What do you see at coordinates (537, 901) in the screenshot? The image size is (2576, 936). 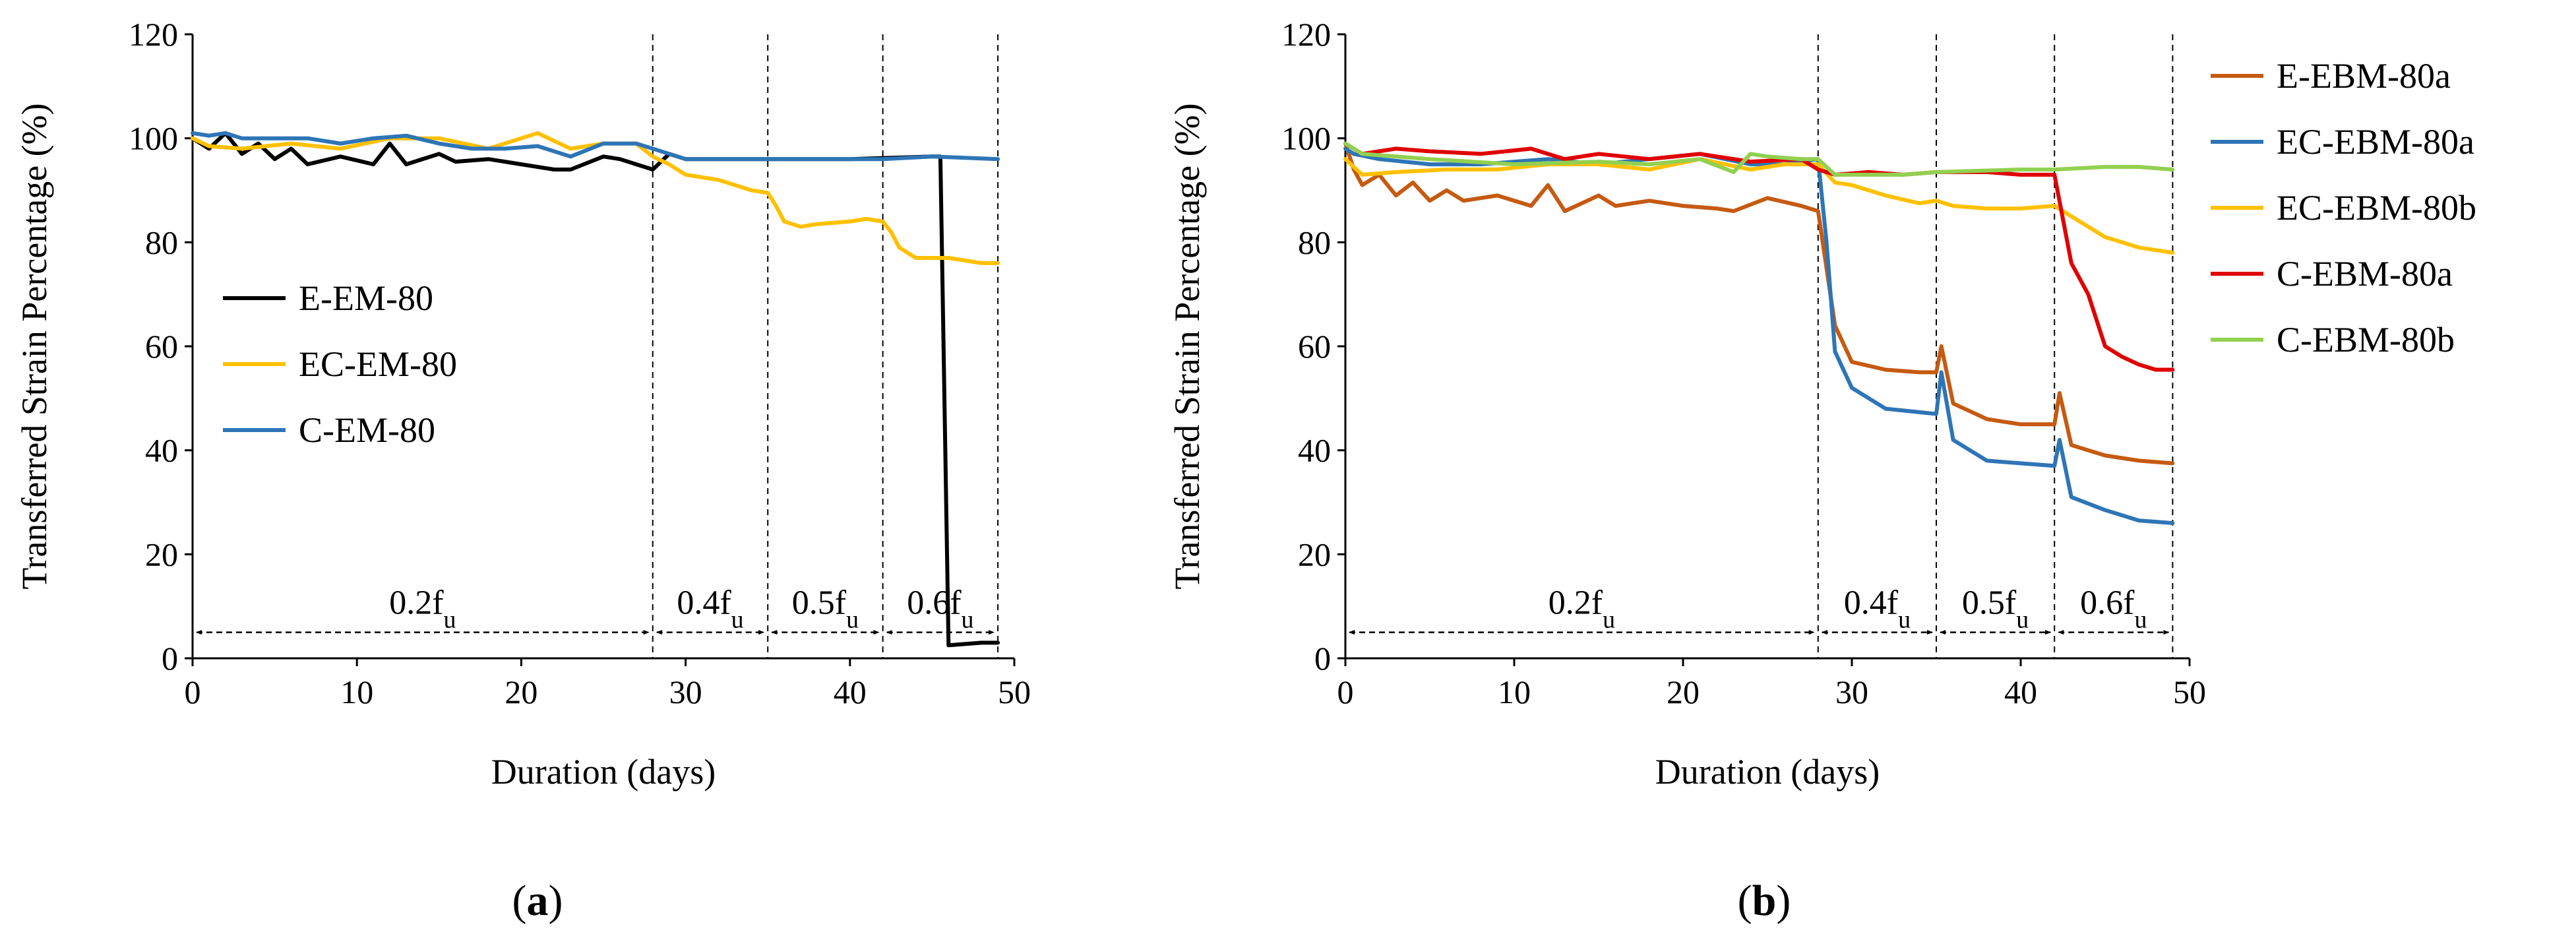 I see `panel-caption: (a)` at bounding box center [537, 901].